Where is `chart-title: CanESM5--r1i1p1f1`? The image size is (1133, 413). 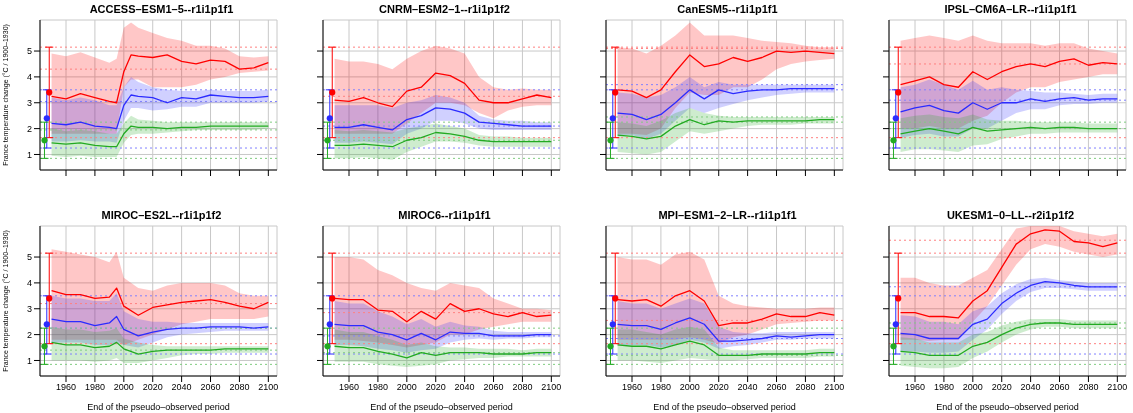 chart-title: CanESM5--r1i1p1f1 is located at coordinates (727, 9).